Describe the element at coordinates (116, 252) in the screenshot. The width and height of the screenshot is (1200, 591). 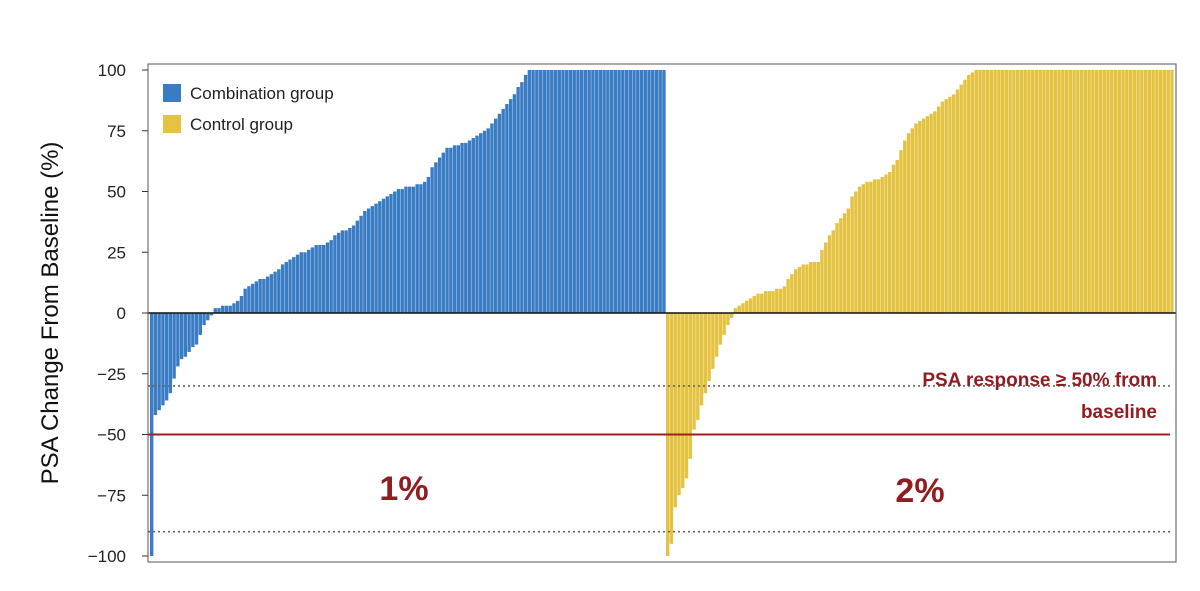
I see `y-tick-label: 25` at that location.